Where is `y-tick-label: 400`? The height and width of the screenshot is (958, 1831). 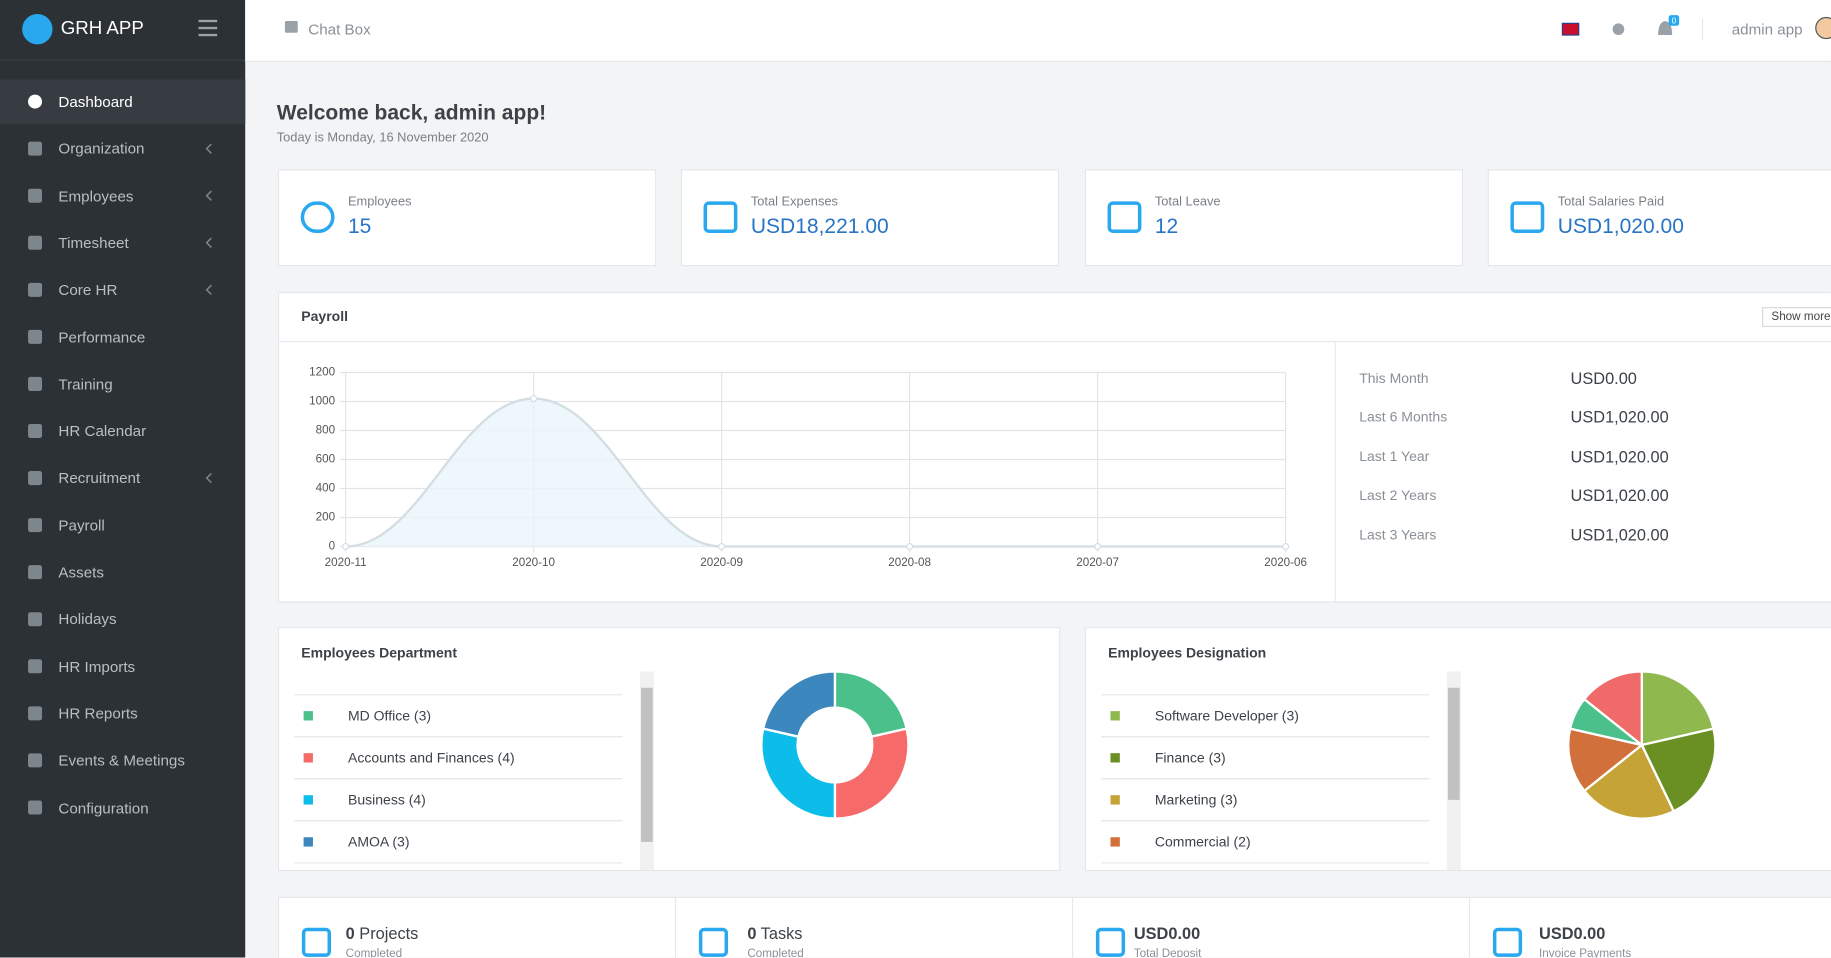 y-tick-label: 400 is located at coordinates (326, 488).